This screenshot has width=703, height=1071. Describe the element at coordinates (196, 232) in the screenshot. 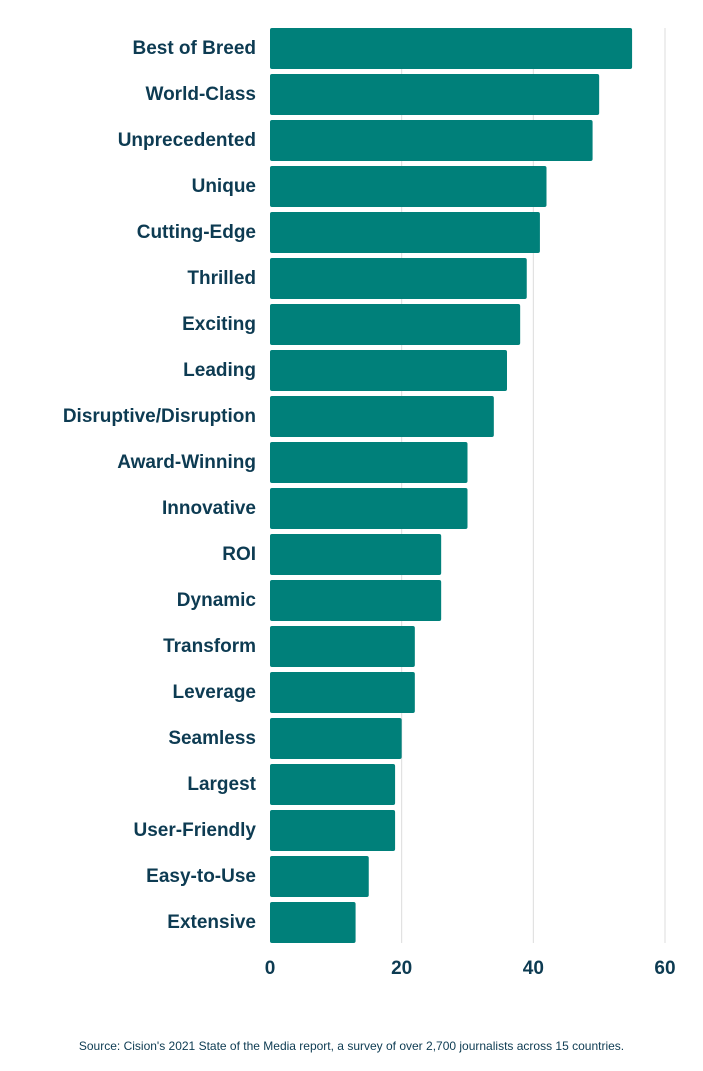

I see `category-label-cutting-edge: Cutting-Edge` at that location.